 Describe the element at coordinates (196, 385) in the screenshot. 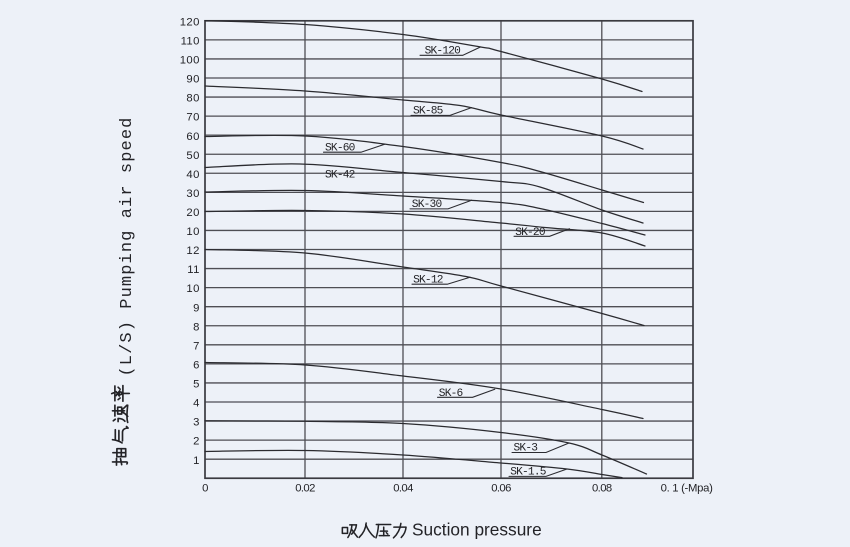

I see `svg-text: 5` at that location.